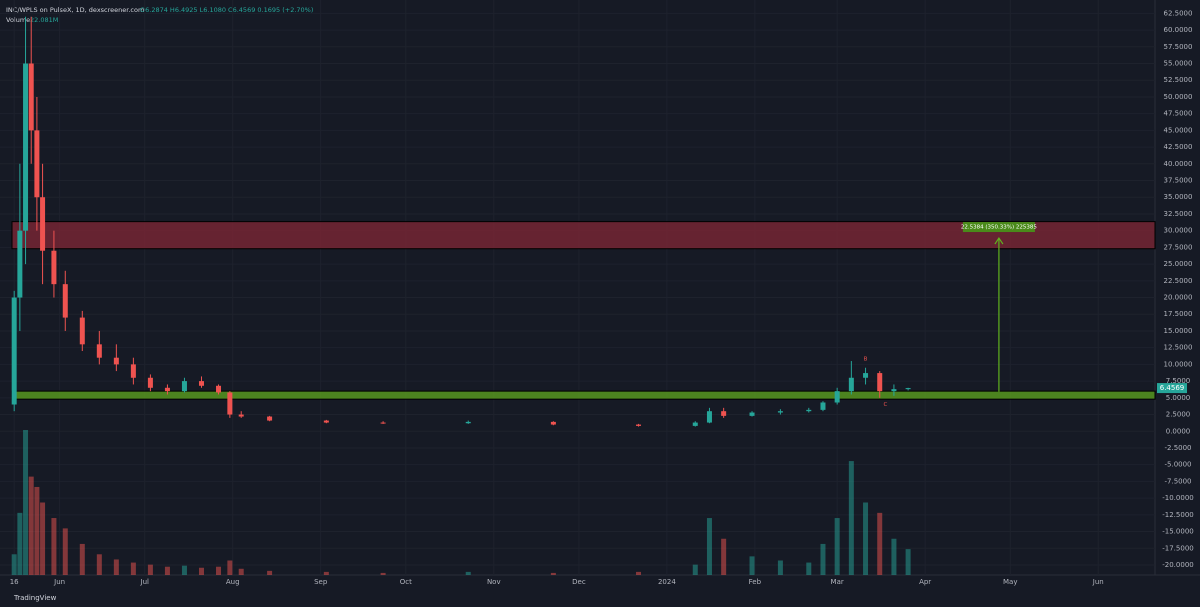 The width and height of the screenshot is (1200, 607). I want to click on y-tick-label: -12.5000, so click(1177, 515).